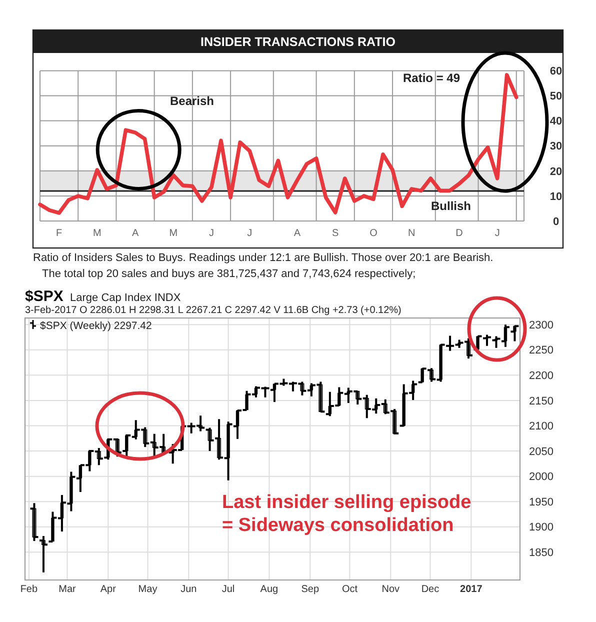 The height and width of the screenshot is (622, 596). Describe the element at coordinates (556, 172) in the screenshot. I see `y-tick-label: 20` at that location.